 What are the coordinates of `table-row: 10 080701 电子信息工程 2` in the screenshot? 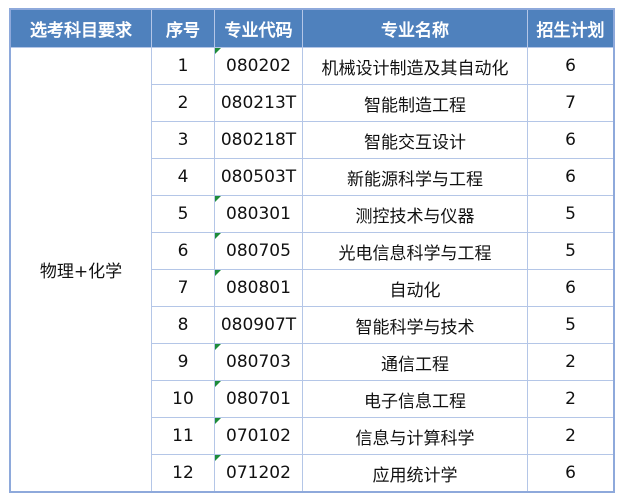 It's located at (312, 399).